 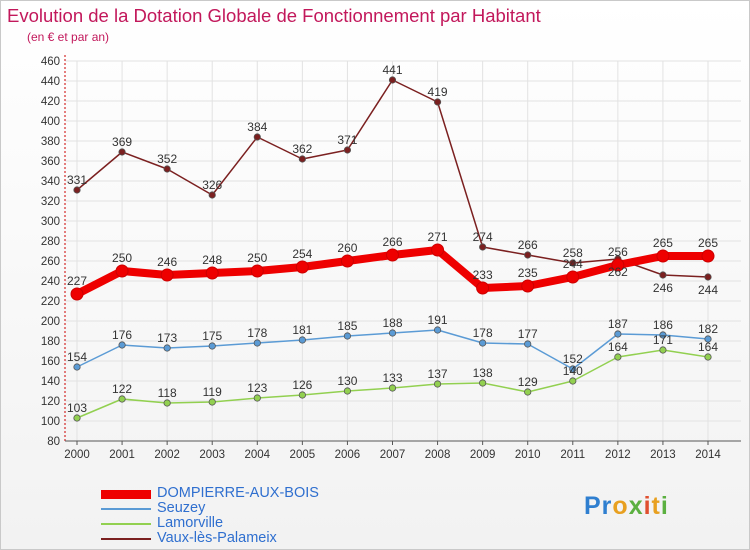 I want to click on data-label: 246, so click(x=167, y=262).